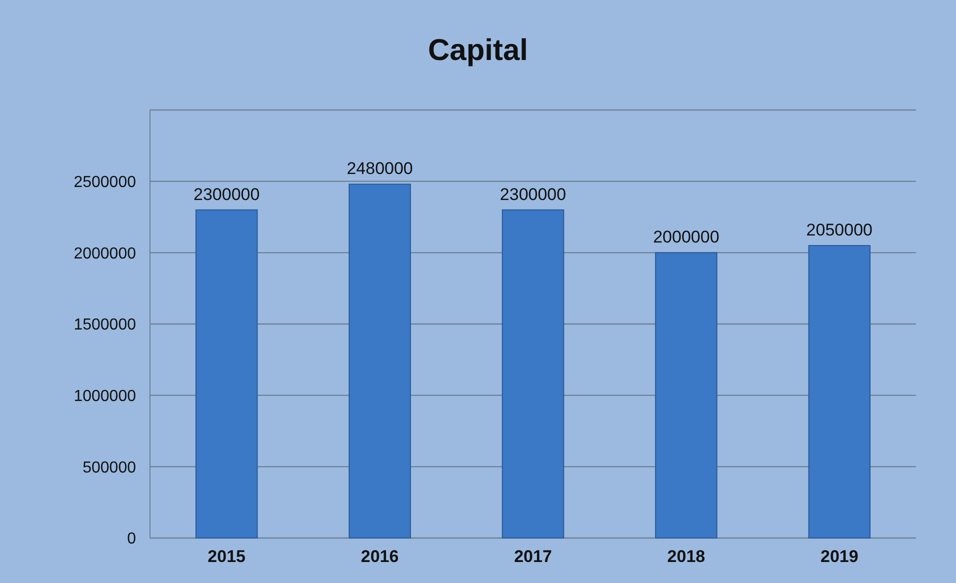 The image size is (956, 583). I want to click on y-tick-label: 0, so click(131, 539).